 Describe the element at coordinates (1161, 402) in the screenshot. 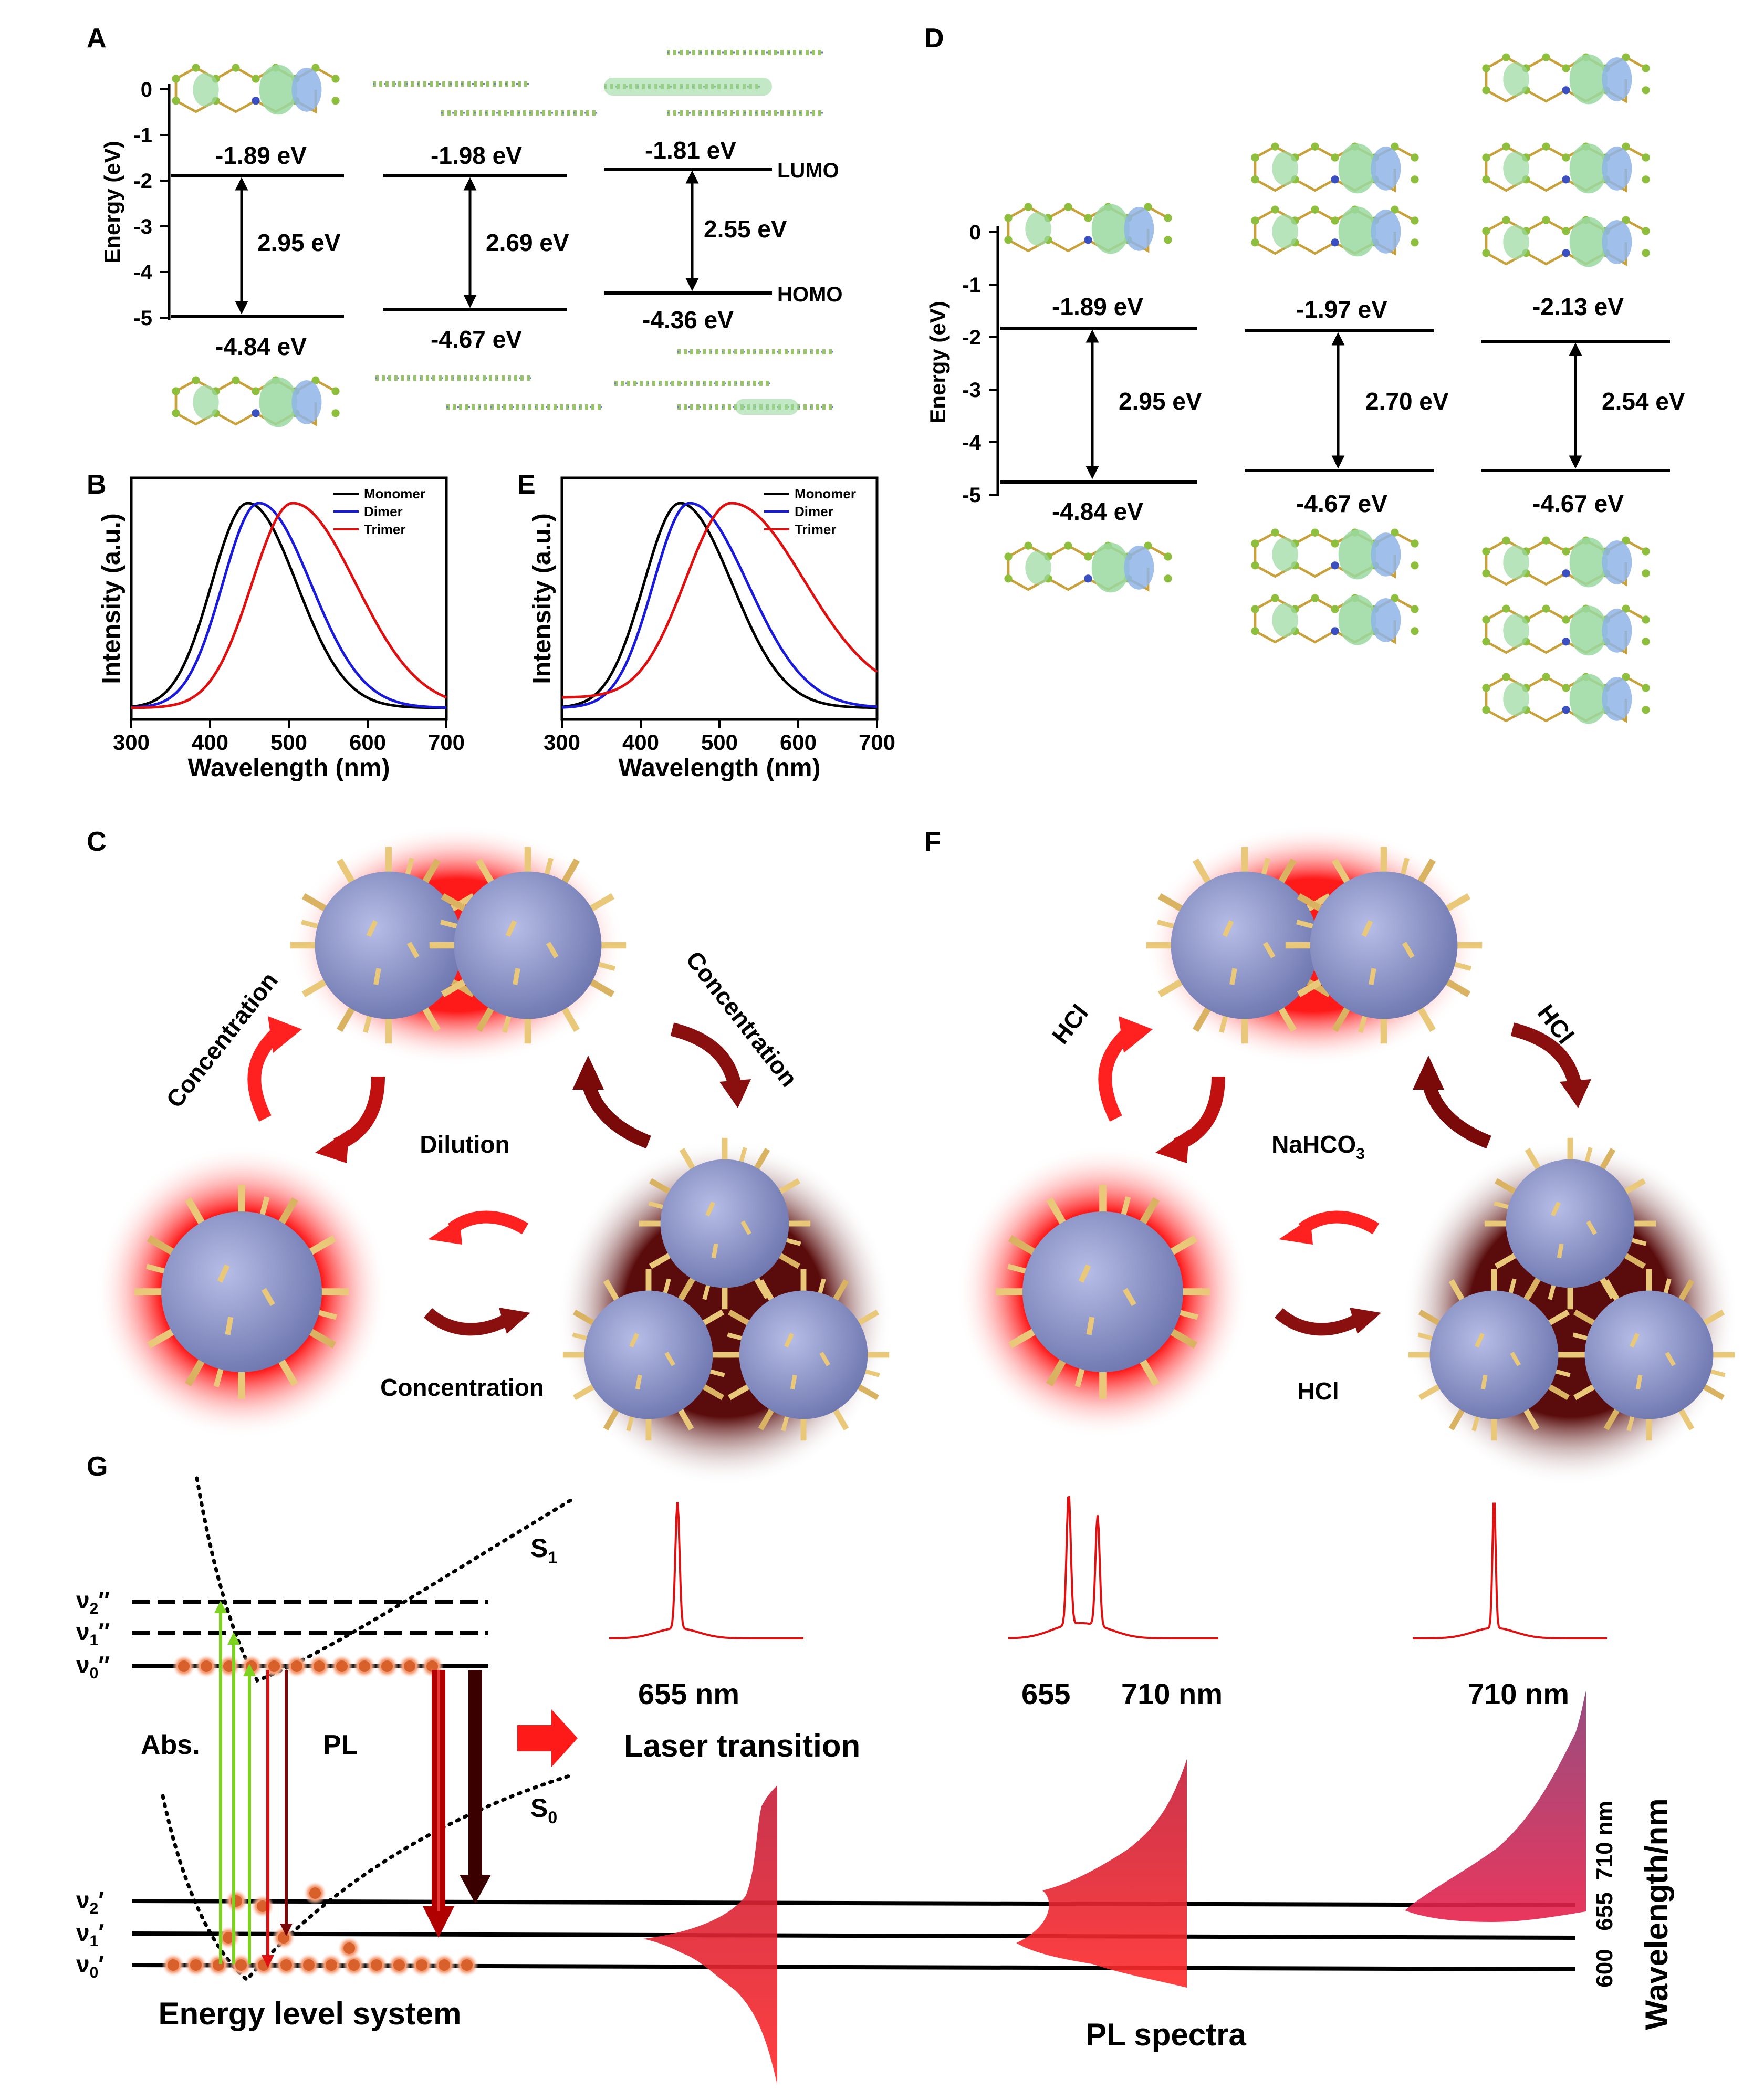

I see `d-col1-gap: 2.95 eV` at that location.